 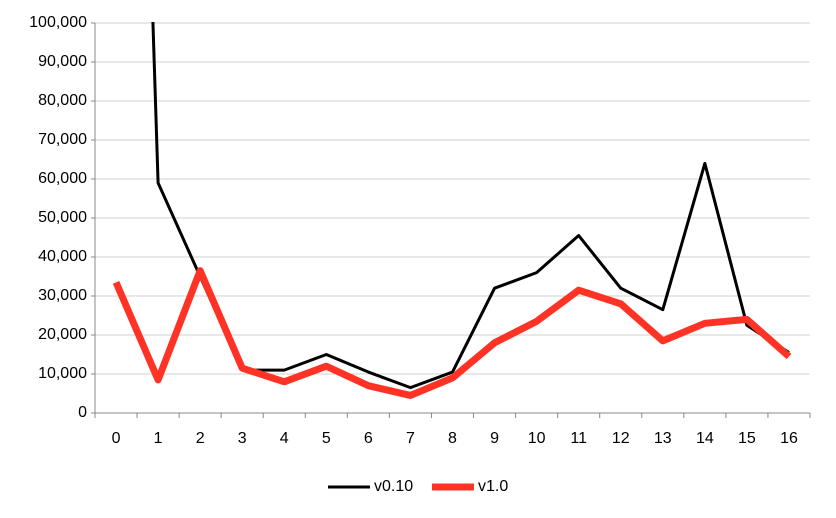 I want to click on x-tick-label: 7, so click(x=410, y=438).